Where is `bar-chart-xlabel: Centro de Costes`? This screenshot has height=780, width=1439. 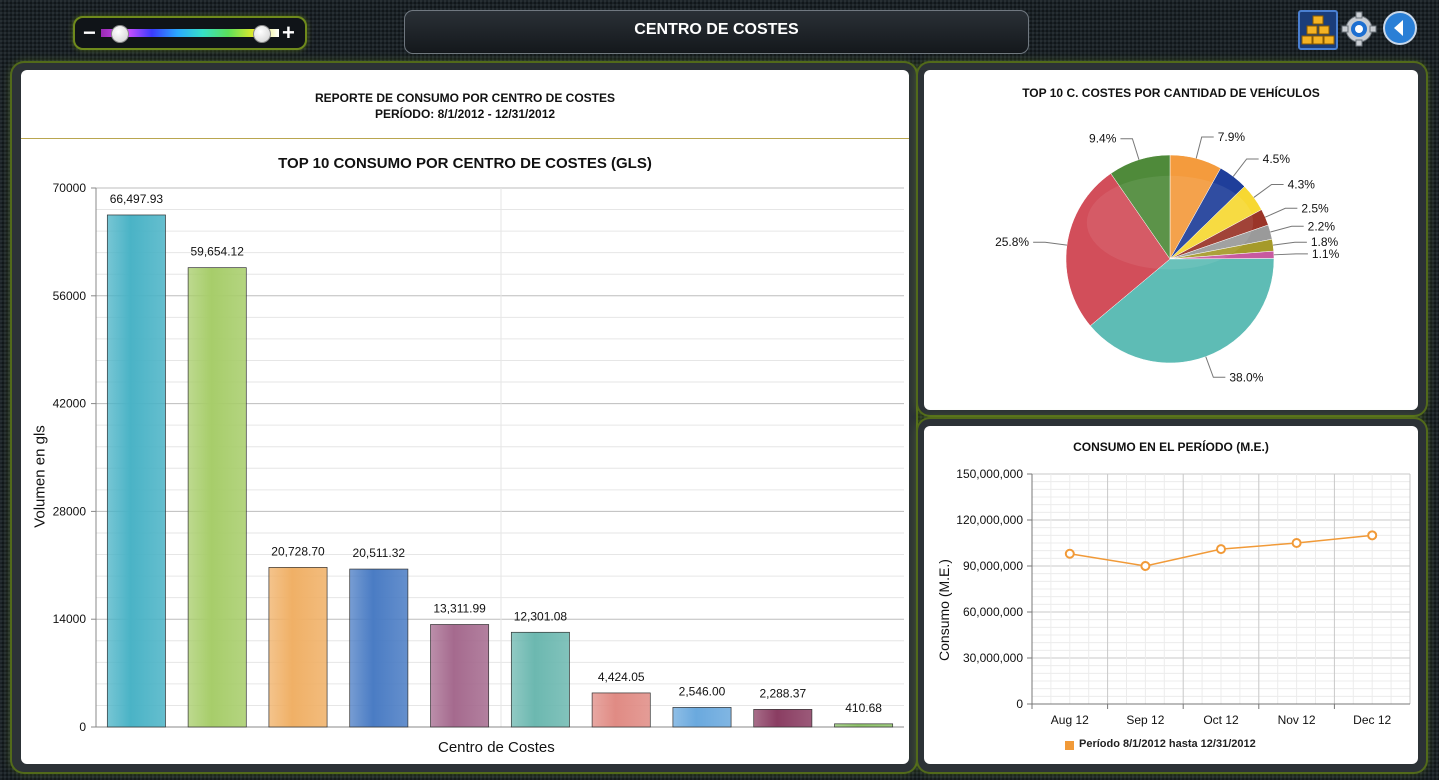
bar-chart-xlabel: Centro de Costes is located at coordinates (496, 747).